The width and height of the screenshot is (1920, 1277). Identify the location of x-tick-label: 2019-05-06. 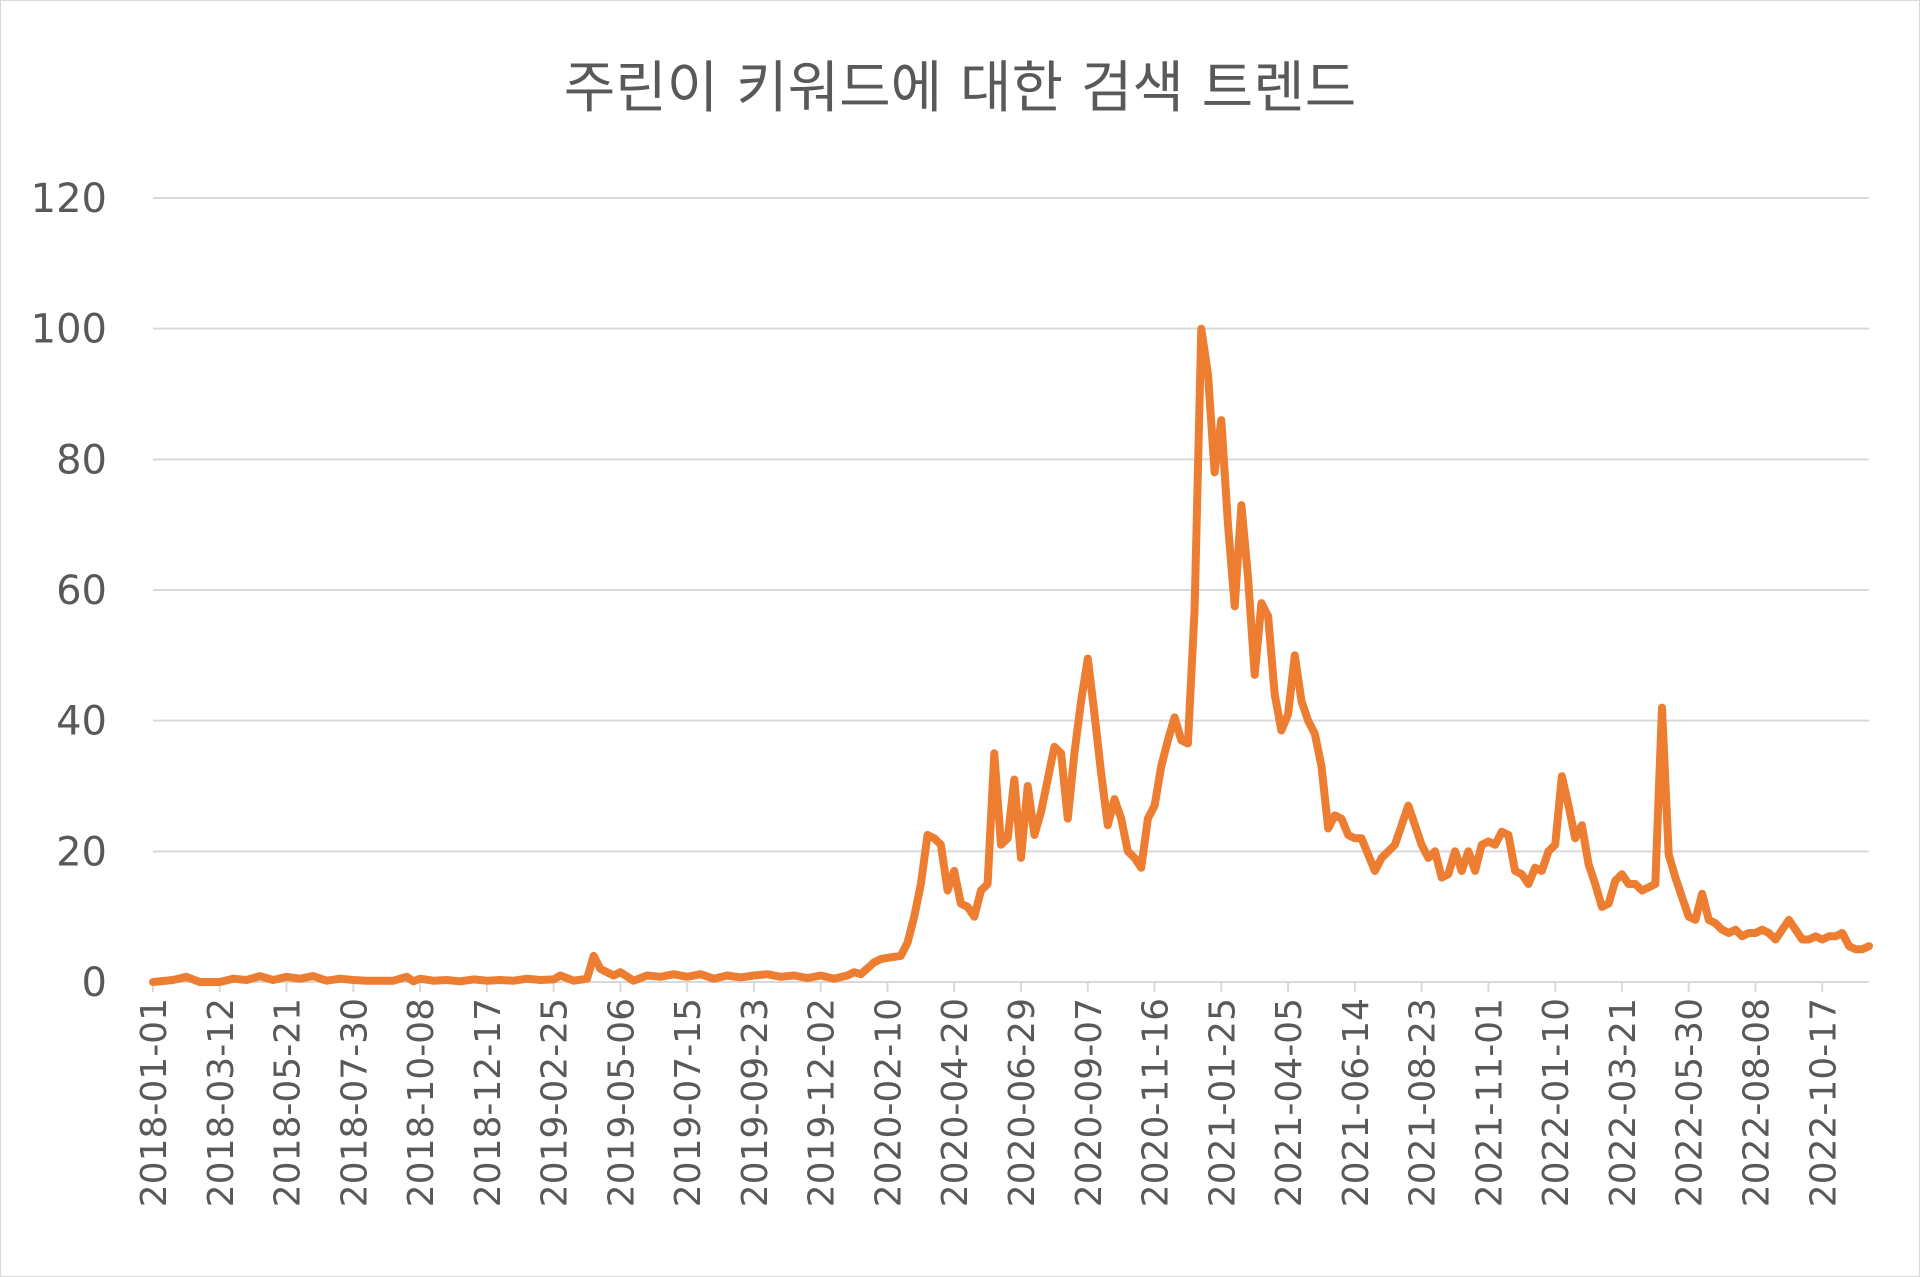
(621, 1102).